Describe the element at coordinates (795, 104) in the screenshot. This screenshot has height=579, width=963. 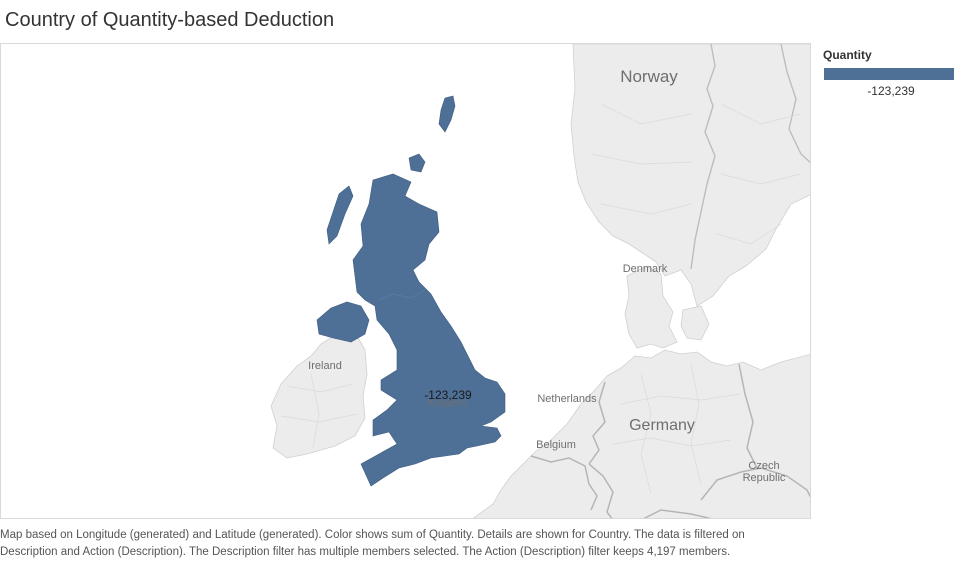
I see `sweden-finland-border` at that location.